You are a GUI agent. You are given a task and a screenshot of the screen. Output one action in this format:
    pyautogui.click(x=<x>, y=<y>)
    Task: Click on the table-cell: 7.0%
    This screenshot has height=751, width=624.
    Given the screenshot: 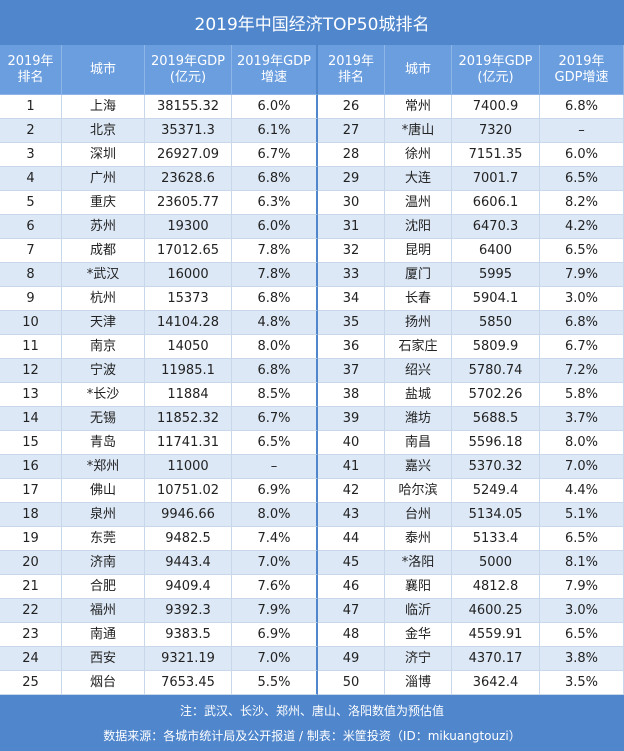 What is the action you would take?
    pyautogui.click(x=275, y=659)
    